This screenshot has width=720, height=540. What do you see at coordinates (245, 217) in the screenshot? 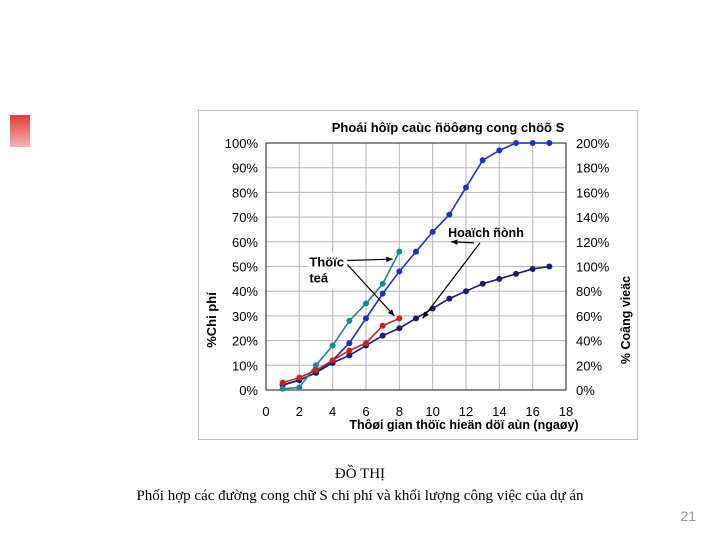
I see `y-left-tick-label: 70%` at bounding box center [245, 217].